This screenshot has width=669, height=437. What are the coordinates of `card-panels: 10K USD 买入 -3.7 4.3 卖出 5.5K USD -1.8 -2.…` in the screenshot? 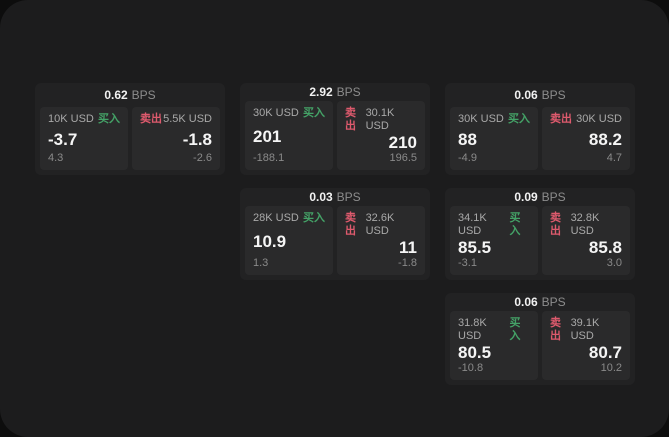 It's located at (130, 141).